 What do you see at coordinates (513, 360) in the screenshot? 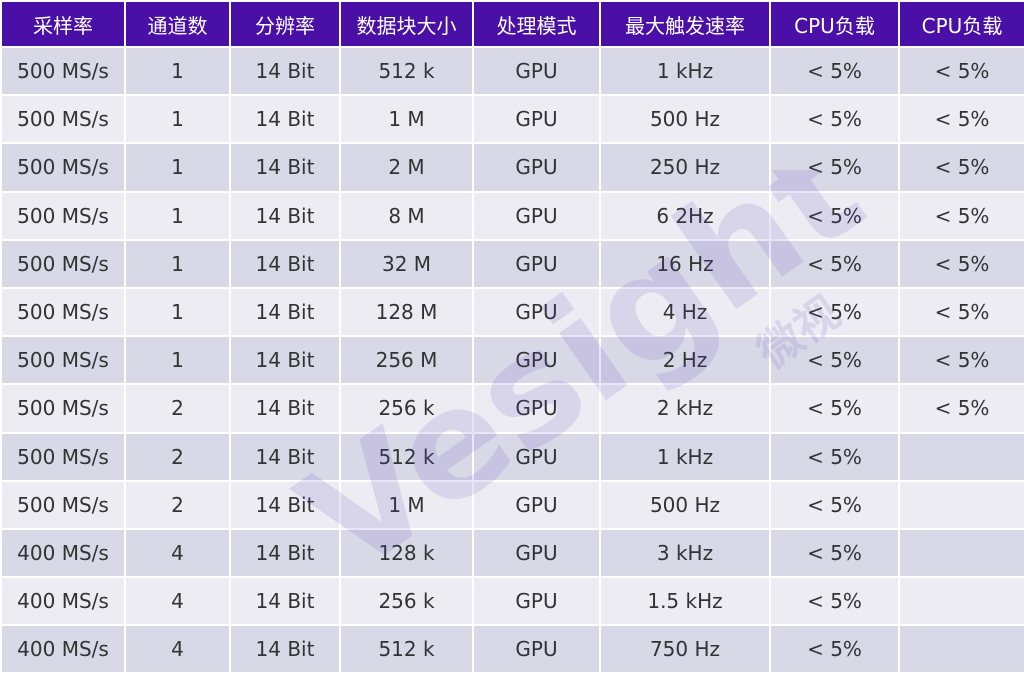
I see `table-row: 500 MS/s 1 14 Bit 256 M GPU 2 Hz < 5% < 5%` at bounding box center [513, 360].